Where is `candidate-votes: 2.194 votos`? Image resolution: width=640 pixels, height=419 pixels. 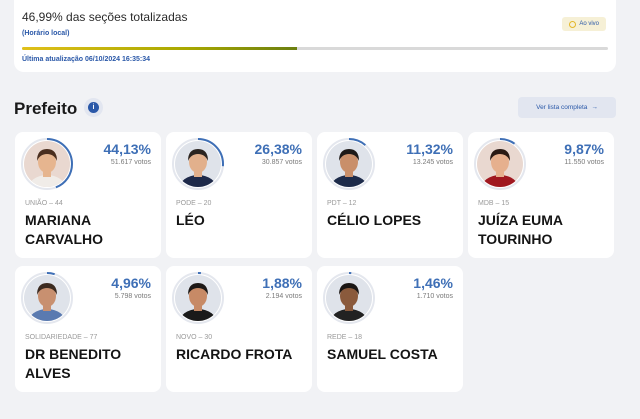
candidate-votes: 2.194 votos is located at coordinates (283, 296).